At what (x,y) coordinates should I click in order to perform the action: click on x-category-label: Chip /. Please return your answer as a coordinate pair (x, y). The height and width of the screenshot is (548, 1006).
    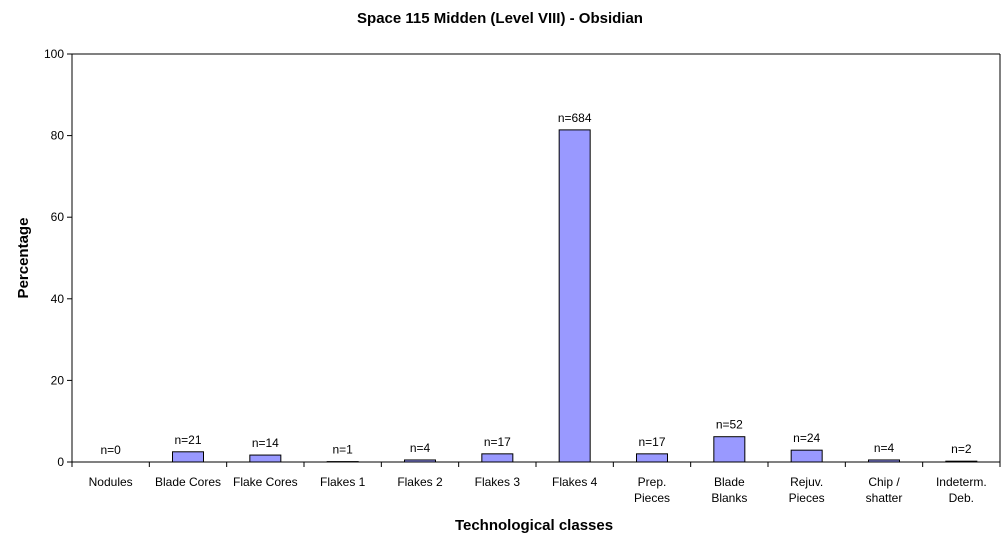
    Looking at the image, I should click on (884, 482).